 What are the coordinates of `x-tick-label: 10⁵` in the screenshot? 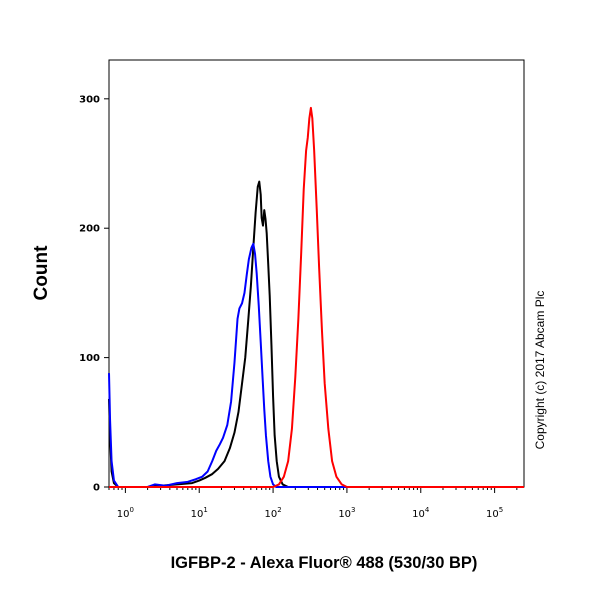 It's located at (494, 513).